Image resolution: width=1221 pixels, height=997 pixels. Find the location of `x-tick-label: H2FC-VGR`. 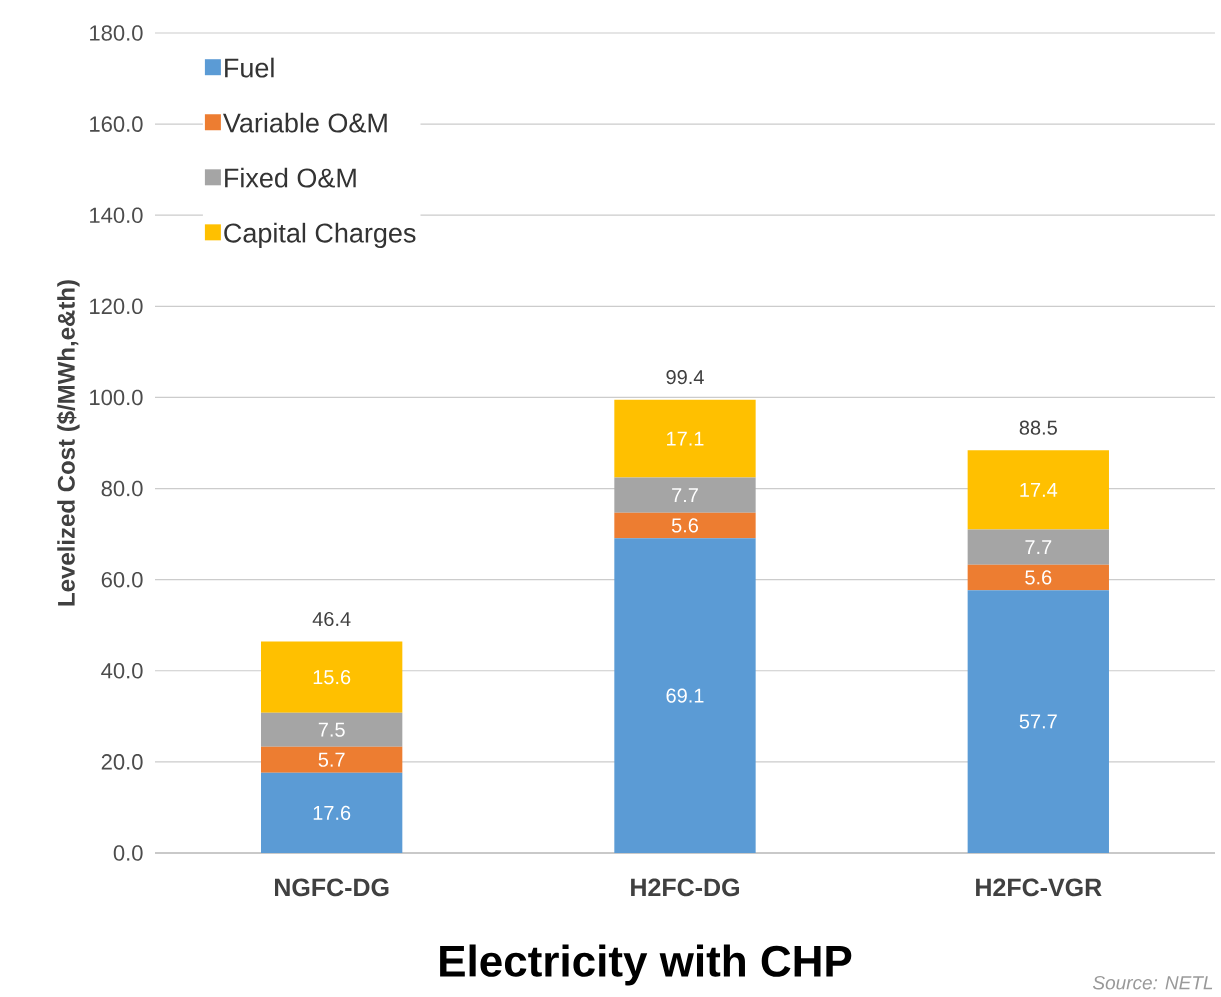

x-tick-label: H2FC-VGR is located at coordinates (1039, 887).